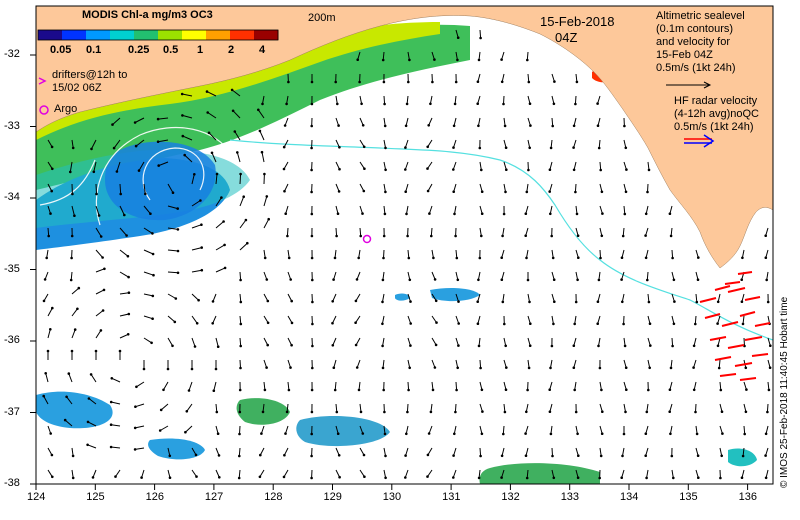 Image resolution: width=800 pixels, height=520 pixels. What do you see at coordinates (689, 85) in the screenshot?
I see `altimetry-arrow-icon` at bounding box center [689, 85].